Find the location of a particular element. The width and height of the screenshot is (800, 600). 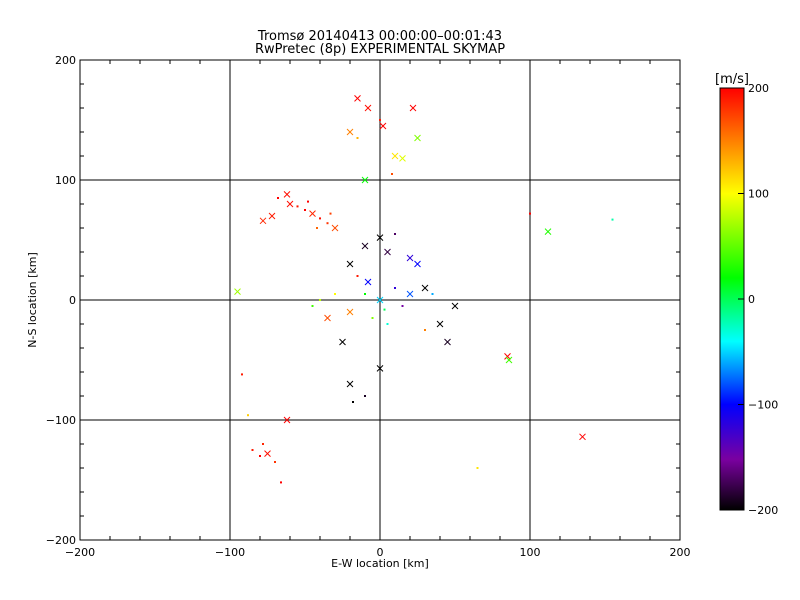

colorbar-ticks: 200 100 0 −100 −200 is located at coordinates (758, 299).